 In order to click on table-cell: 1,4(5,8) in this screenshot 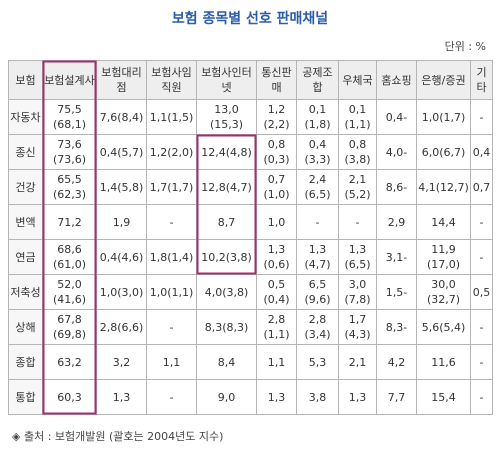, I will do `click(121, 187)`.